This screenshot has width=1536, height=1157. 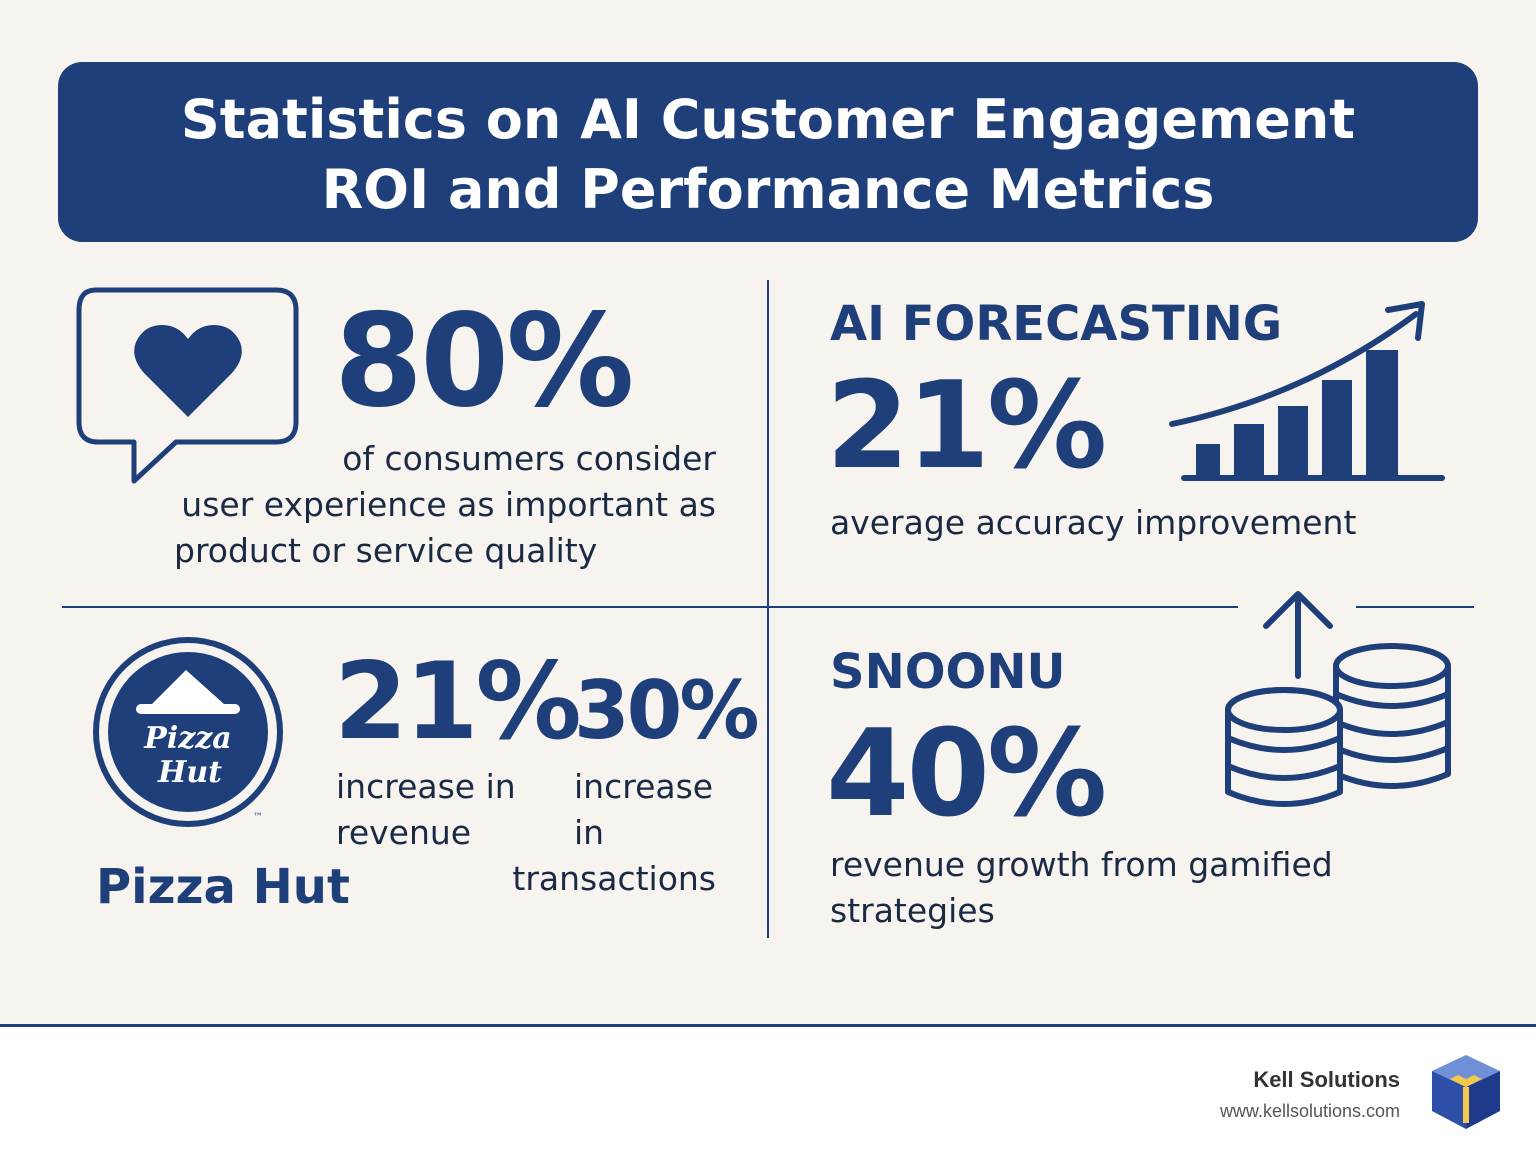 What do you see at coordinates (386, 550) in the screenshot?
I see `ux-stat-desc-line-3: product or service quality` at bounding box center [386, 550].